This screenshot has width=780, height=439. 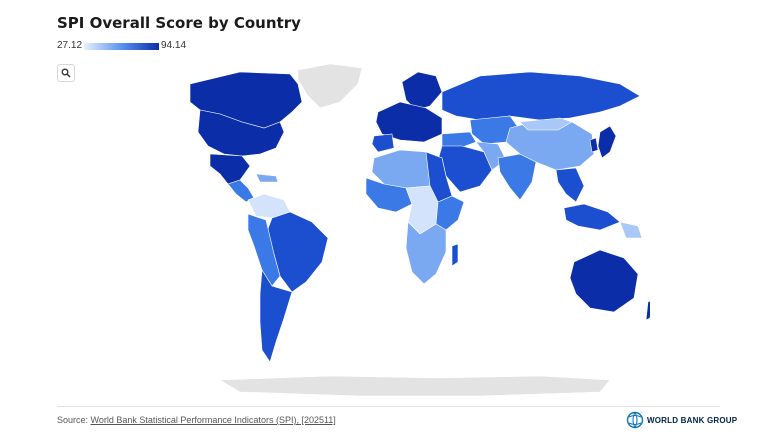 What do you see at coordinates (409, 122) in the screenshot?
I see `region-europe-west` at bounding box center [409, 122].